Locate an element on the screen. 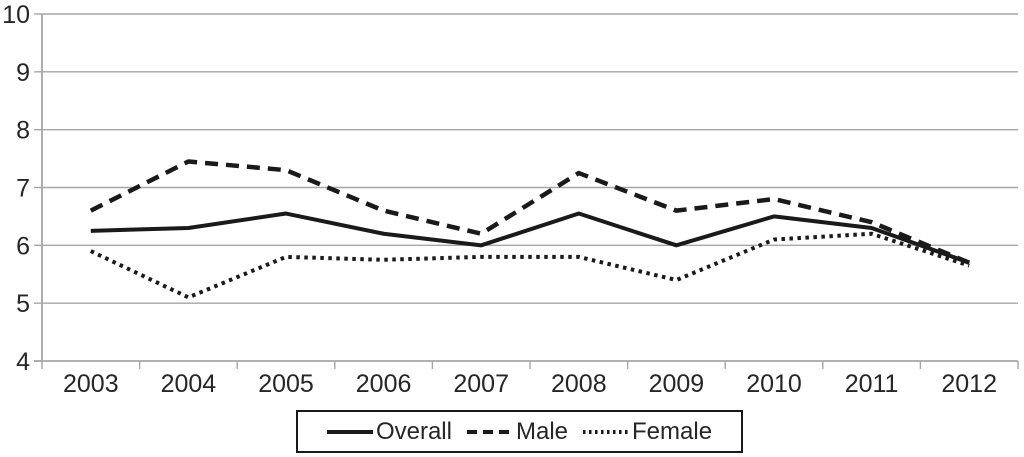  x-tick-label: 2003 is located at coordinates (91, 384).